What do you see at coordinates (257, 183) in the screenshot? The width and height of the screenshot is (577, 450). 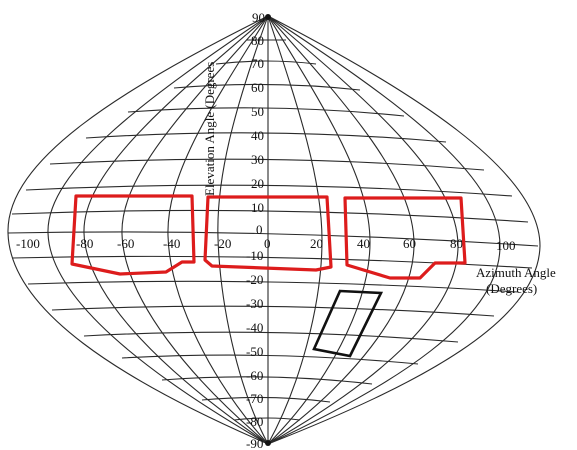 I see `elev-tick-20: 20` at bounding box center [257, 183].